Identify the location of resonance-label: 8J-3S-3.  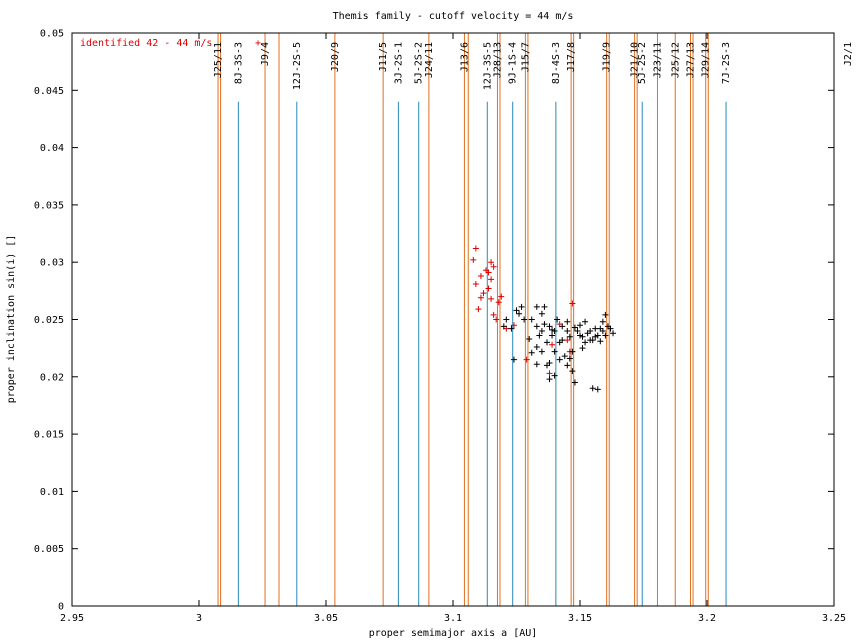
(238, 63).